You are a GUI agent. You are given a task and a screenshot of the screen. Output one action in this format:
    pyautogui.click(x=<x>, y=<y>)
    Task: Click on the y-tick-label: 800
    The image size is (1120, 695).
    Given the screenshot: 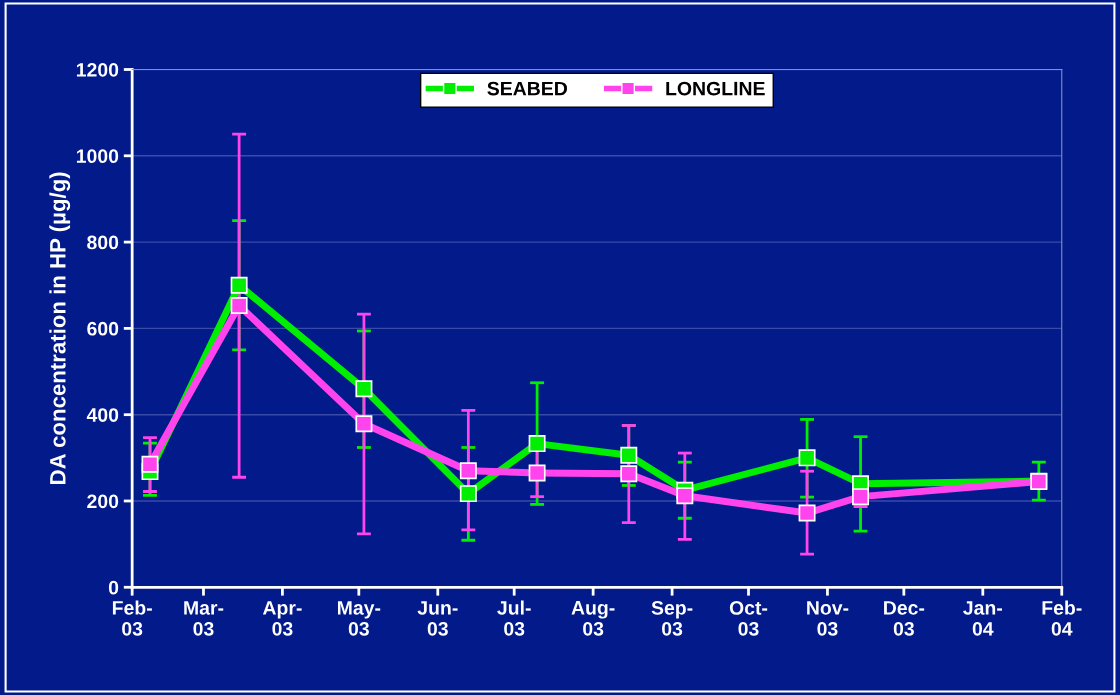 What is the action you would take?
    pyautogui.click(x=103, y=242)
    